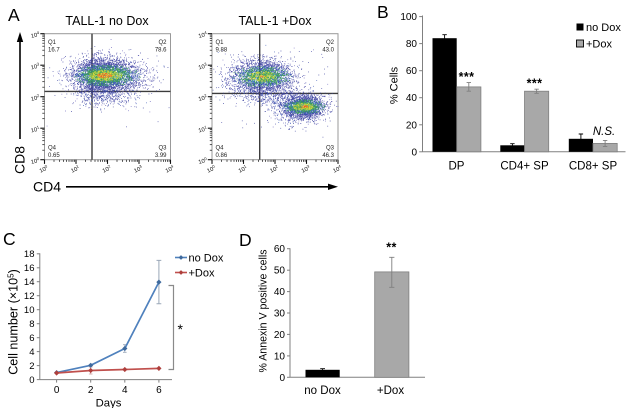  Describe the element at coordinates (457, 167) in the screenshot. I see `svg-text: DP` at that location.